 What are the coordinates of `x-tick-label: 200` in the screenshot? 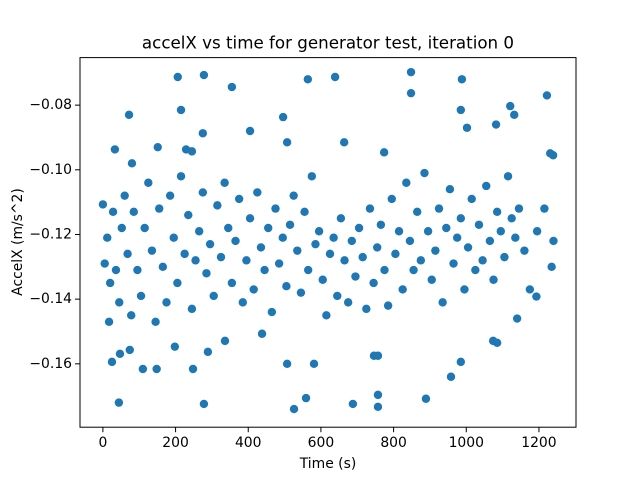 It's located at (175, 443).